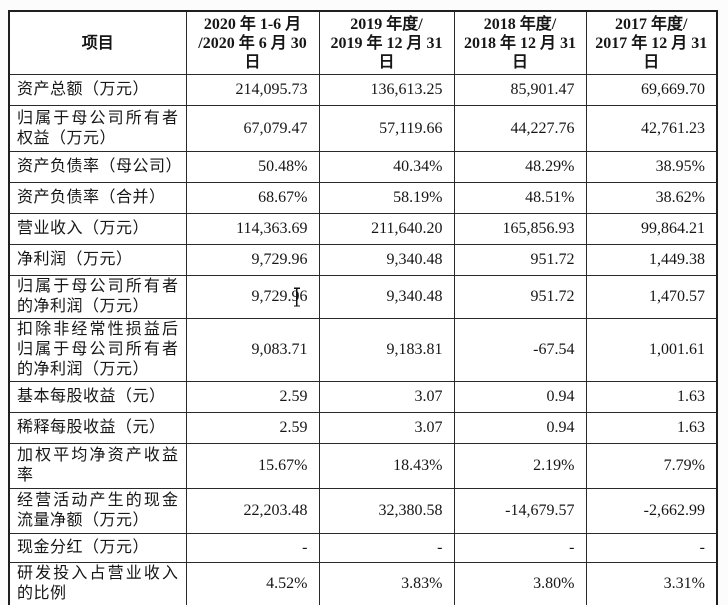 This screenshot has width=728, height=605. Describe the element at coordinates (386, 42) in the screenshot. I see `column-header-2019: 2019 年度/ 2019 年 12 月 31 日` at that location.